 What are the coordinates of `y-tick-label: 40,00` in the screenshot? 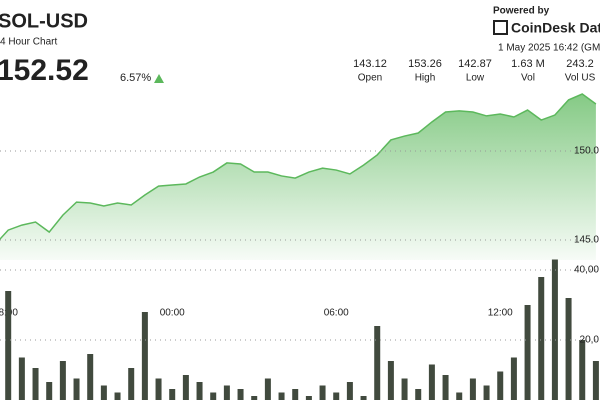 It's located at (586, 270).